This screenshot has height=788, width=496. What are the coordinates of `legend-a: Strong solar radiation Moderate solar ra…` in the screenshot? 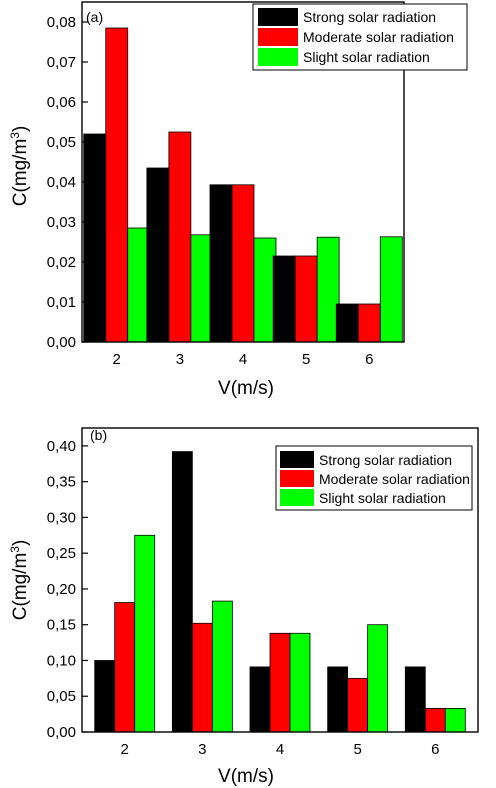 It's located at (360, 37).